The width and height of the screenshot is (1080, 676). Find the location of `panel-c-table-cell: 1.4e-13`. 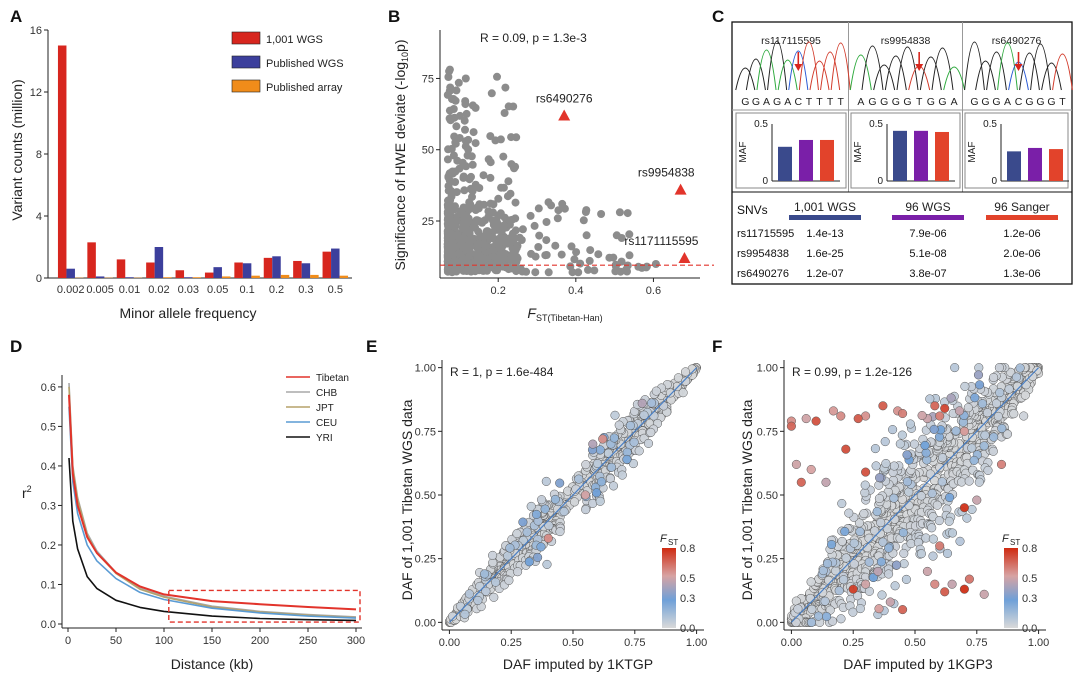

panel-c-table-cell: 1.4e-13 is located at coordinates (824, 234).